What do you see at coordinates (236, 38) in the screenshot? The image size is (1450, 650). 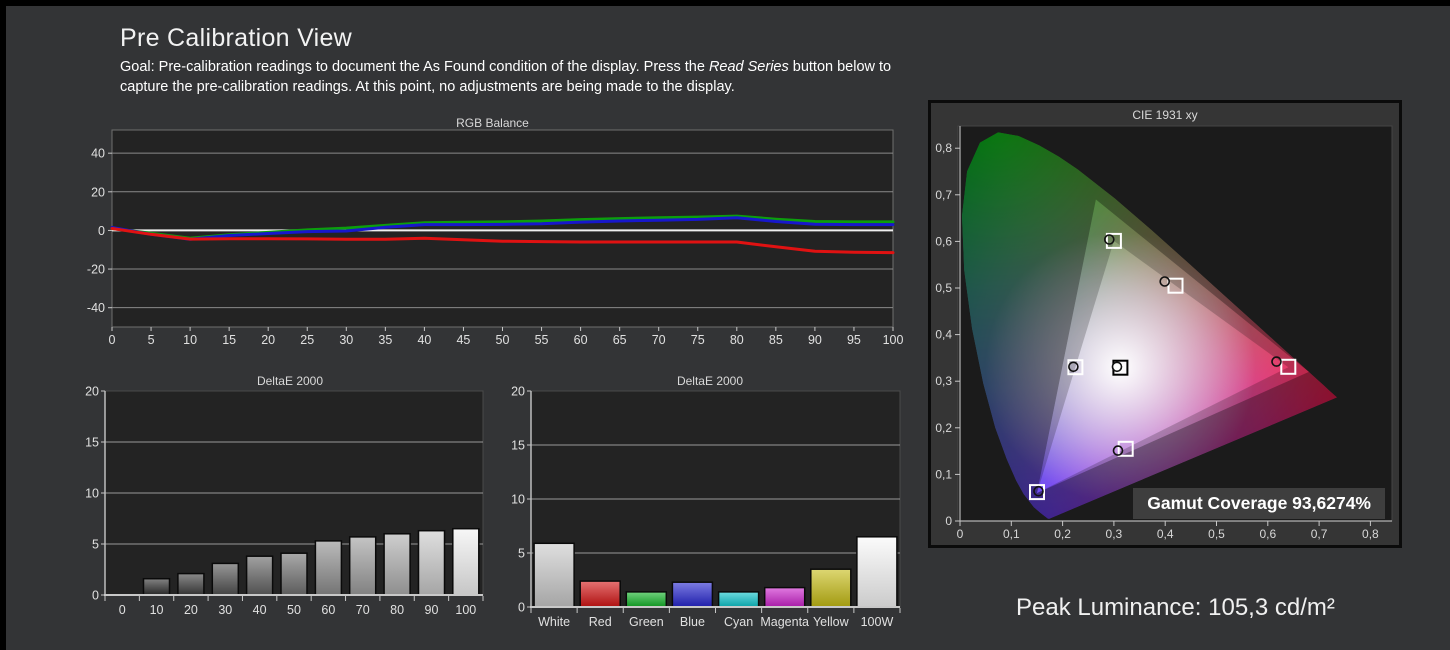 I see `page-title: Pre Calibration View` at bounding box center [236, 38].